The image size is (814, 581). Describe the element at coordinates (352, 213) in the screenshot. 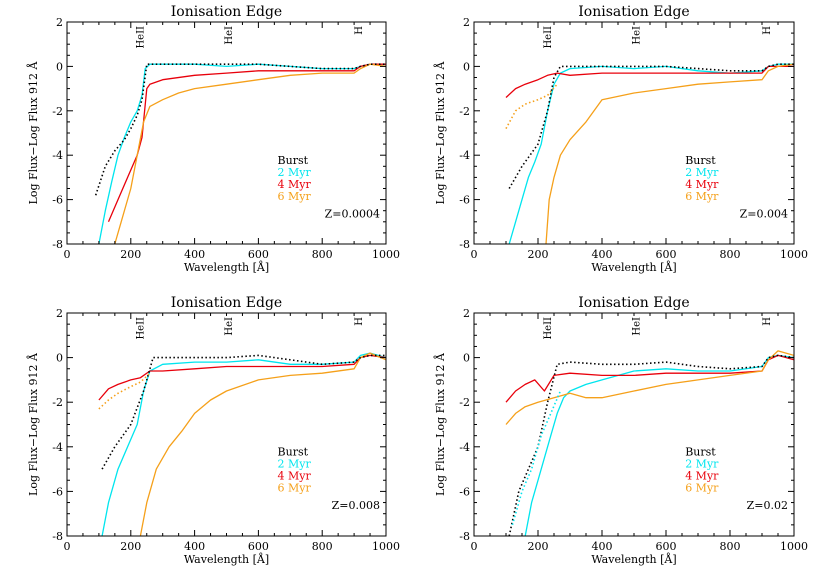

I see `metallicity-label: Z=0.0004` at that location.